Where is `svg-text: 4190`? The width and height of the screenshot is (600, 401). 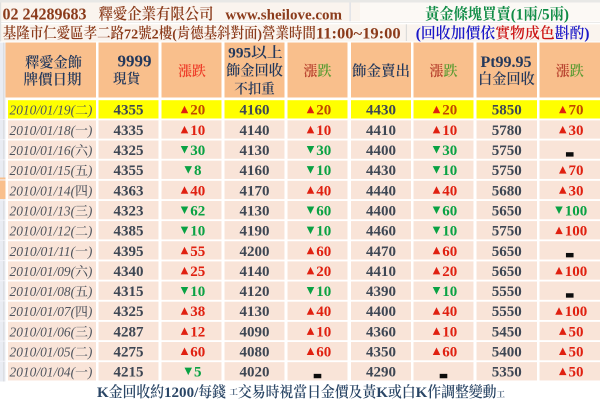 svg-text: 4190 is located at coordinates (255, 232).